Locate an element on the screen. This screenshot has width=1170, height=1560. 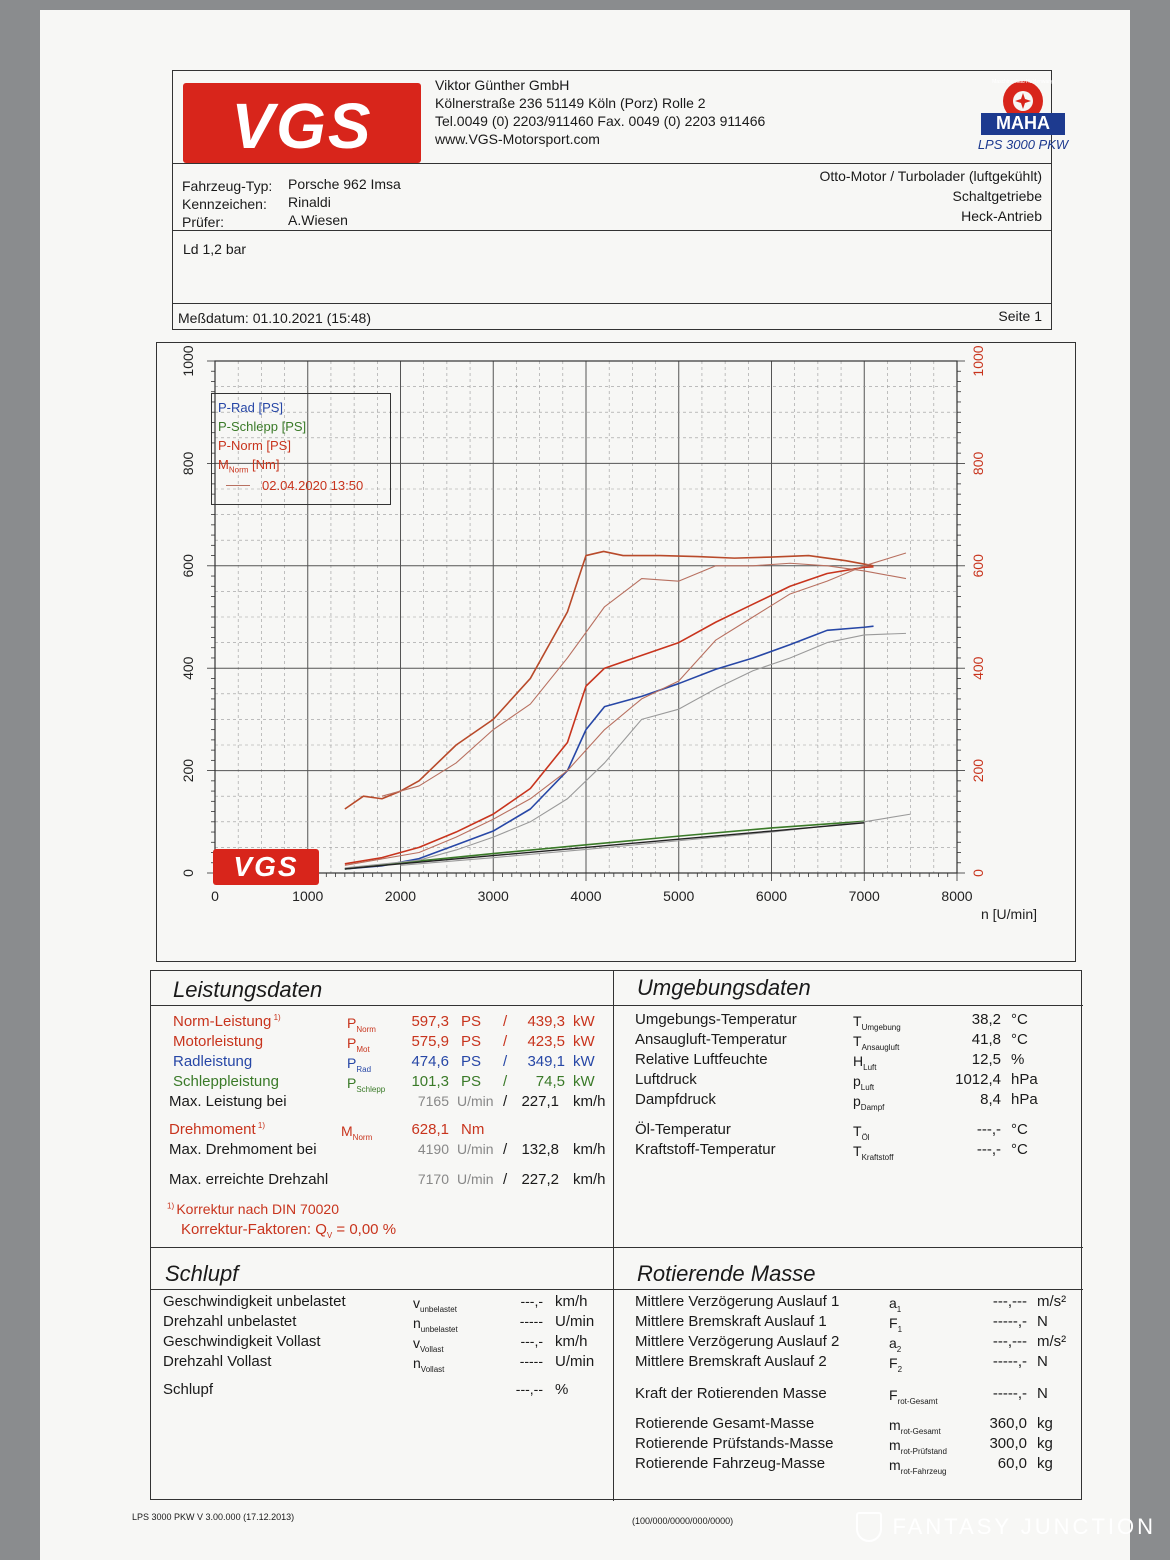
rotating-label: Mittlere Bremskraft Auslauf 2 is located at coordinates (731, 1361).